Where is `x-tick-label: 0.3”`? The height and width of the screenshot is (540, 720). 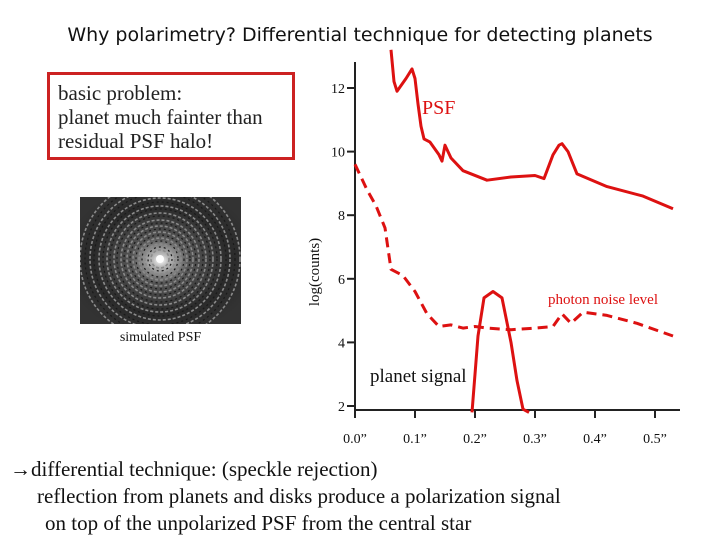 x-tick-label: 0.3” is located at coordinates (535, 439).